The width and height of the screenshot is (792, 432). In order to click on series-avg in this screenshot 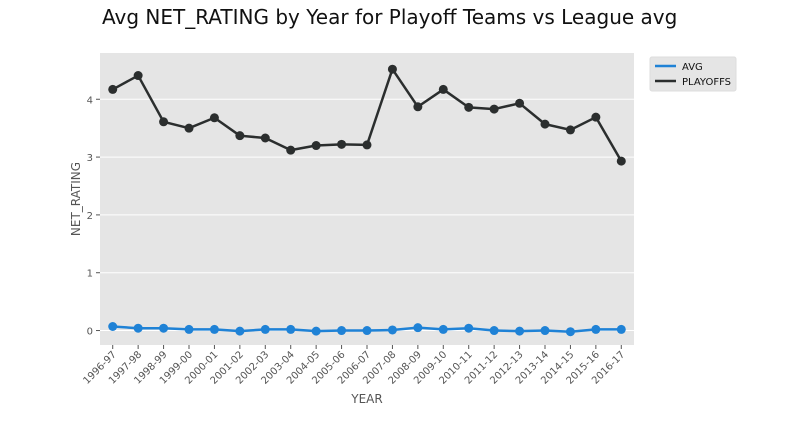, I will do `click(367, 329)`.